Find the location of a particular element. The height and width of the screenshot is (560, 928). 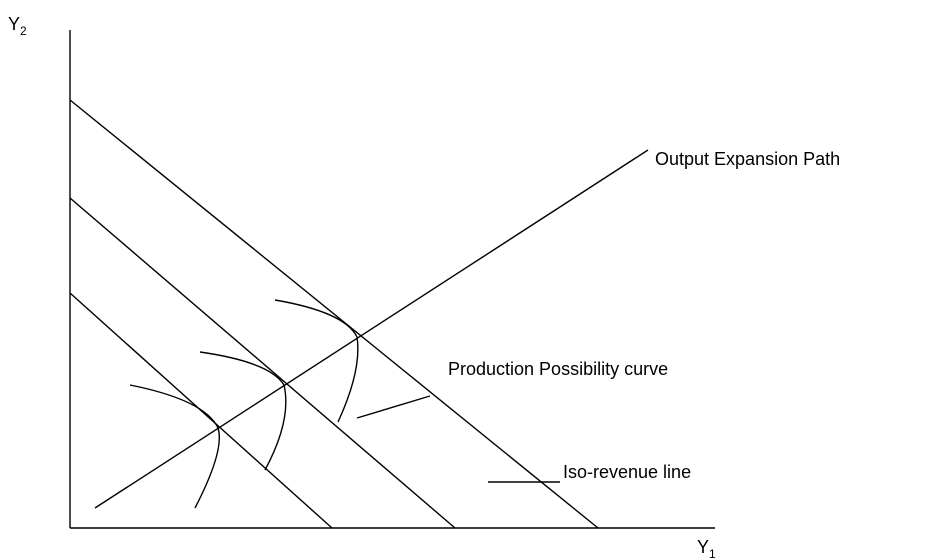

x-axis-label: Y1 is located at coordinates (706, 548).